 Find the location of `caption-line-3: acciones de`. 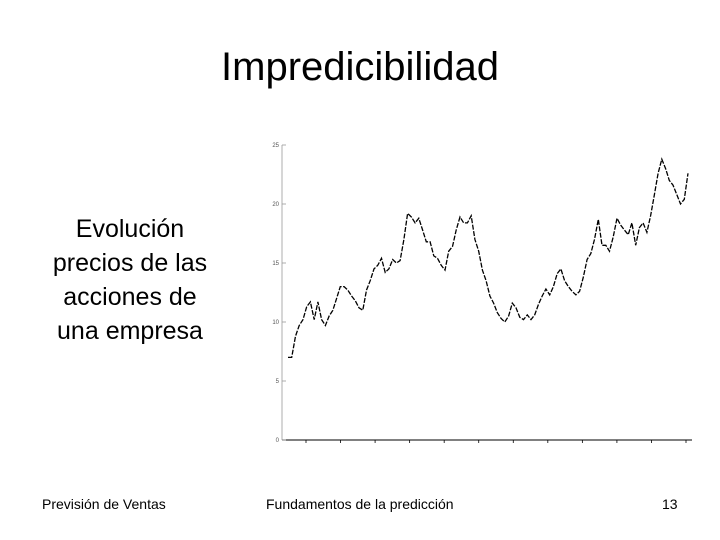

caption-line-3: acciones de is located at coordinates (130, 297).